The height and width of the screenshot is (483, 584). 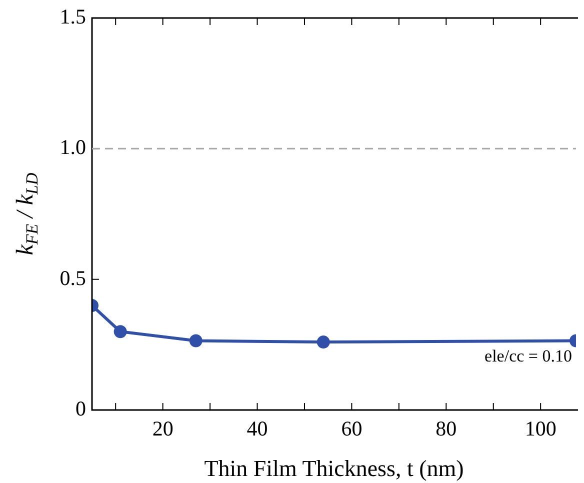 What do you see at coordinates (446, 428) in the screenshot?
I see `x-tick-label: 80` at bounding box center [446, 428].